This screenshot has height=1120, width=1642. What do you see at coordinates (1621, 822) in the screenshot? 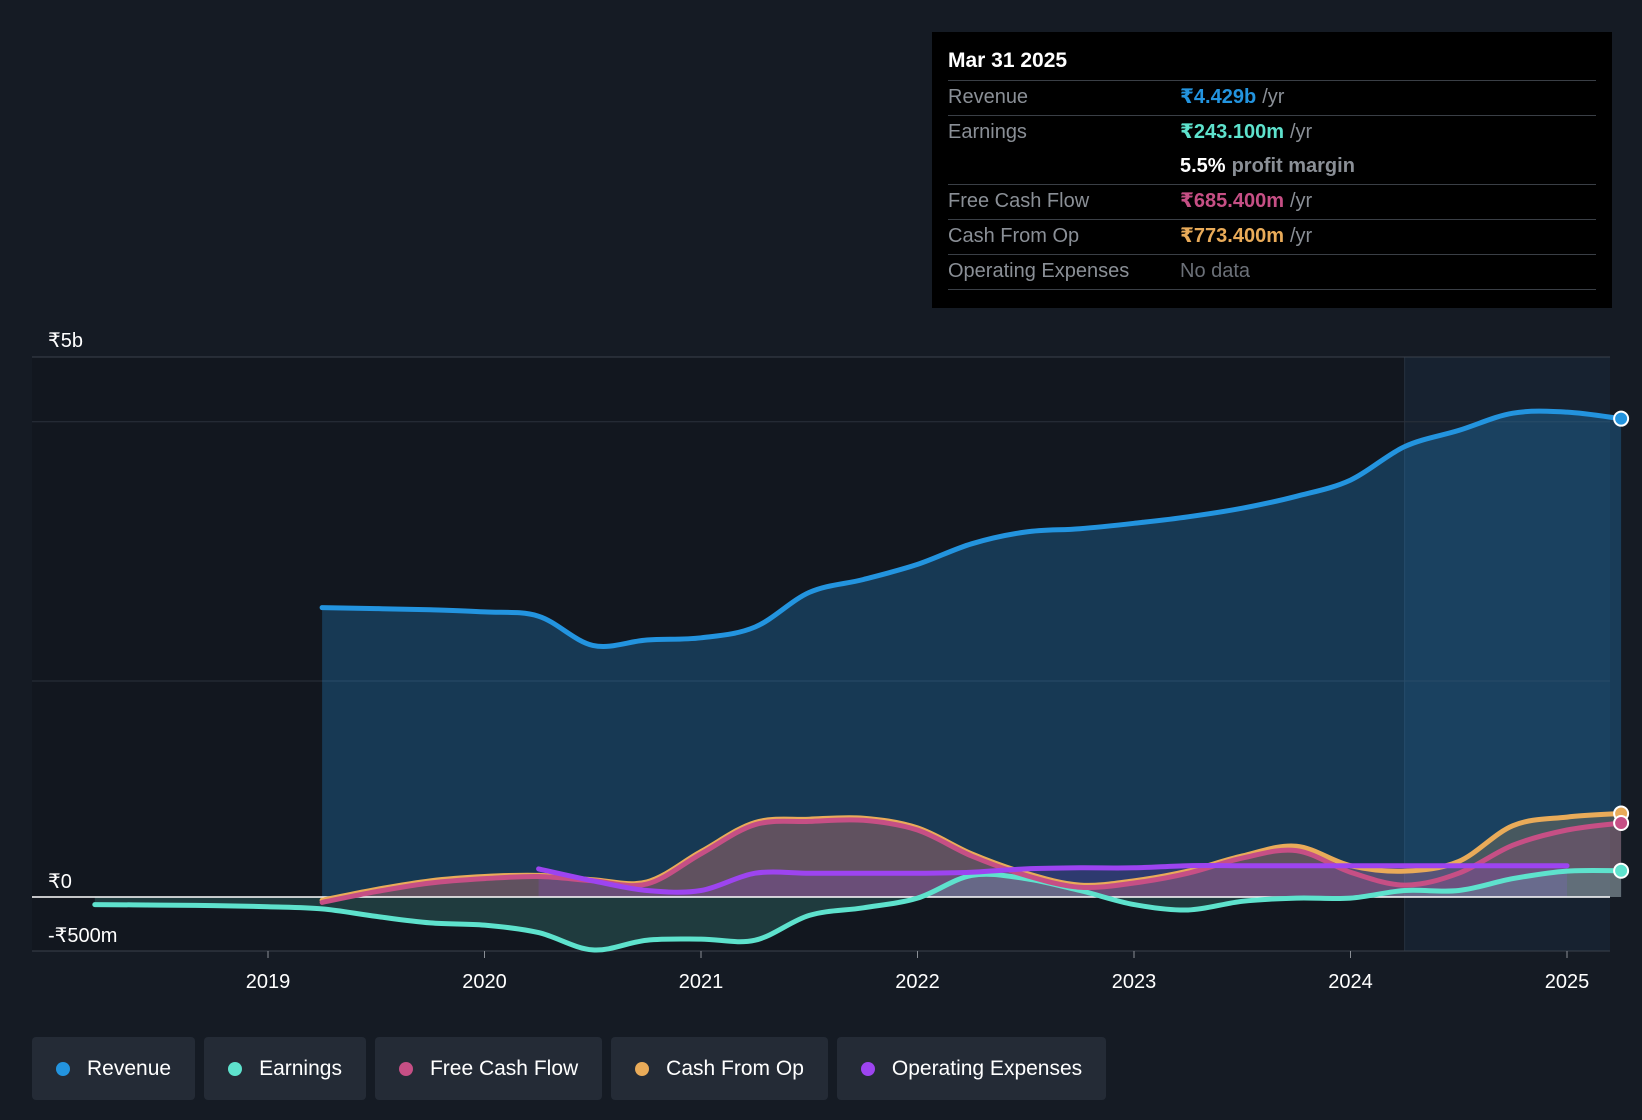
I see `marker-free-cash-flow` at bounding box center [1621, 822].